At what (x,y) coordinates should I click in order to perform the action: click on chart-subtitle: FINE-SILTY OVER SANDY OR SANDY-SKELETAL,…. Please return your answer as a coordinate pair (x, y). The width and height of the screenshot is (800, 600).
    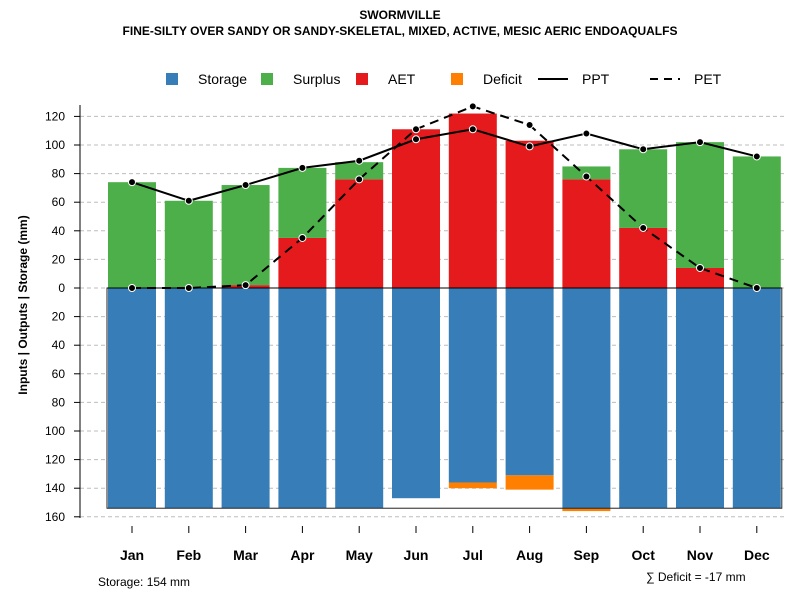
    Looking at the image, I should click on (400, 31).